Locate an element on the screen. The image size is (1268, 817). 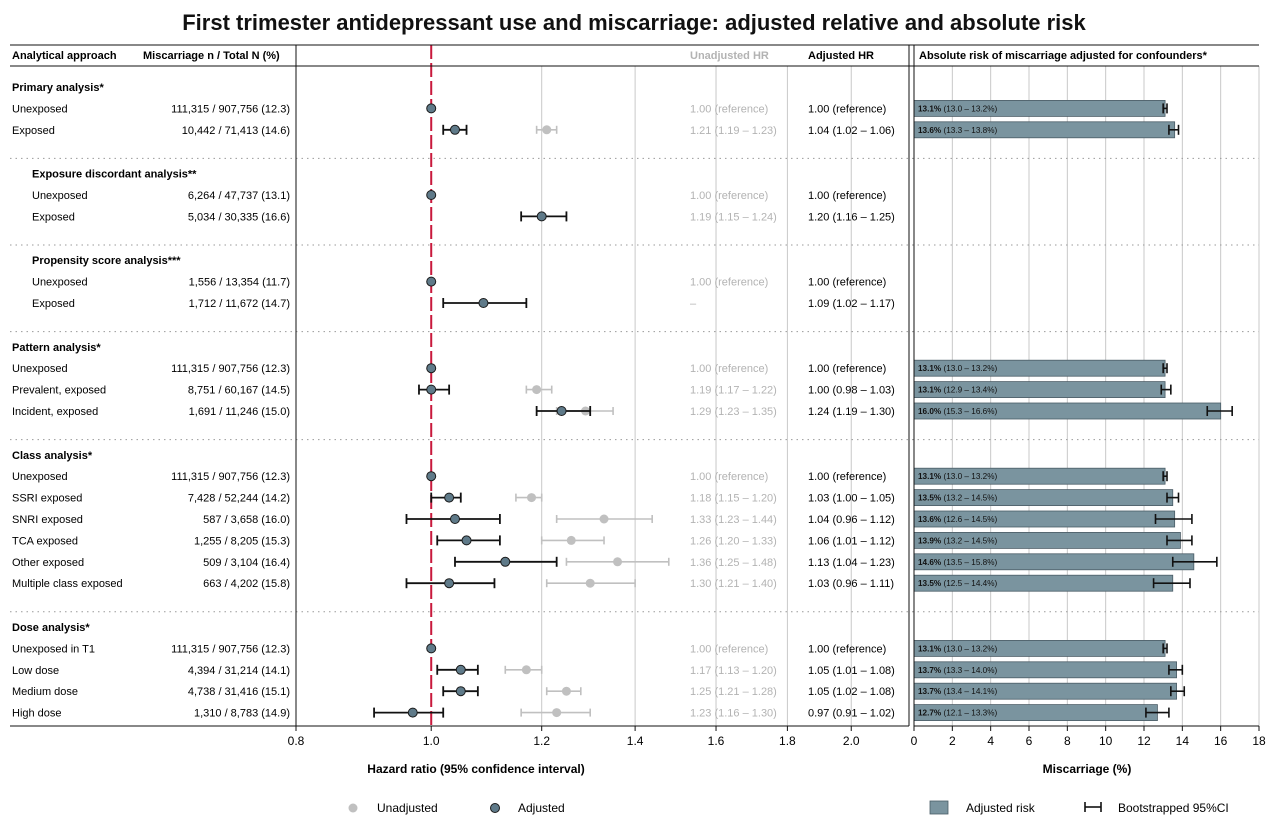
forest-x-tick-label: 2.0 is located at coordinates (851, 741).